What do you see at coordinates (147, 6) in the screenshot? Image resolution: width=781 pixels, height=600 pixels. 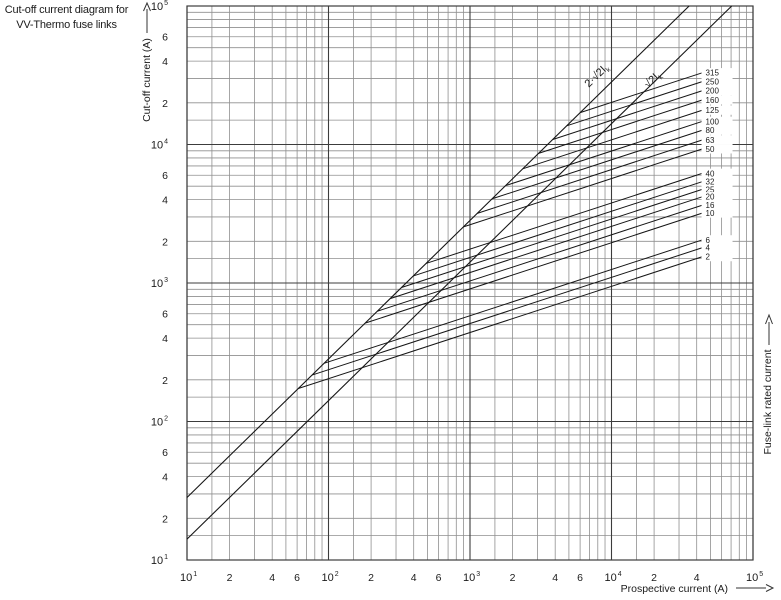 I see `y-axis-arrow-head` at bounding box center [147, 6].